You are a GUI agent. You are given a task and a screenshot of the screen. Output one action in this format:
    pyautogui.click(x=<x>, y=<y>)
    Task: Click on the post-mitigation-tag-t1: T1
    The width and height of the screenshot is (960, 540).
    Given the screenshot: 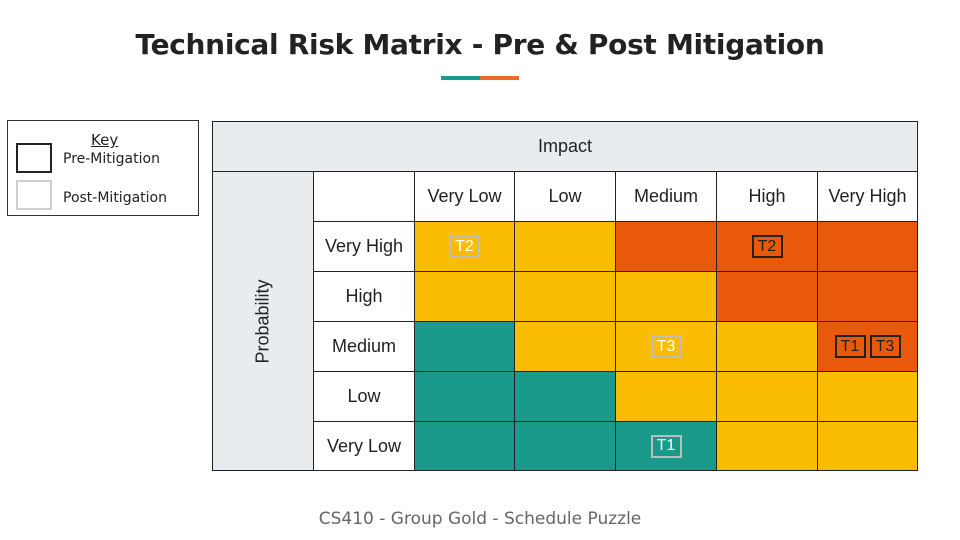 What is the action you would take?
    pyautogui.click(x=666, y=446)
    